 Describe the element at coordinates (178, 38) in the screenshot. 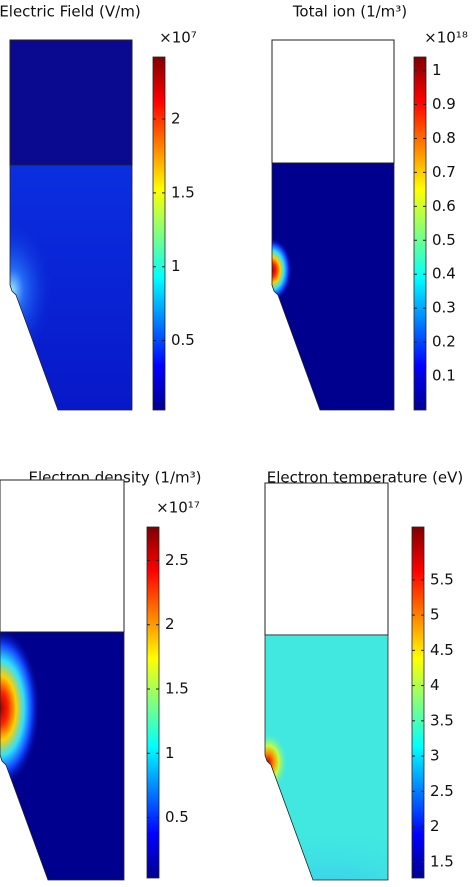

I see `colorbar-multiplier: ×10⁷` at that location.